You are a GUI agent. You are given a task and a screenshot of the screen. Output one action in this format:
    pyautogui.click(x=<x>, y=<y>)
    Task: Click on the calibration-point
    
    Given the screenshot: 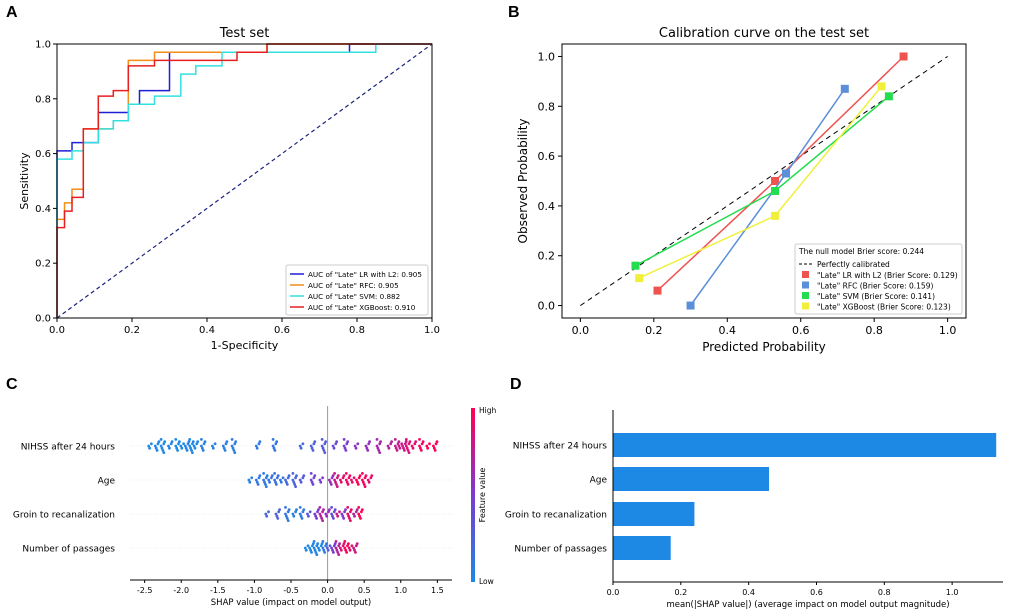 What is the action you would take?
    pyautogui.click(x=903, y=56)
    